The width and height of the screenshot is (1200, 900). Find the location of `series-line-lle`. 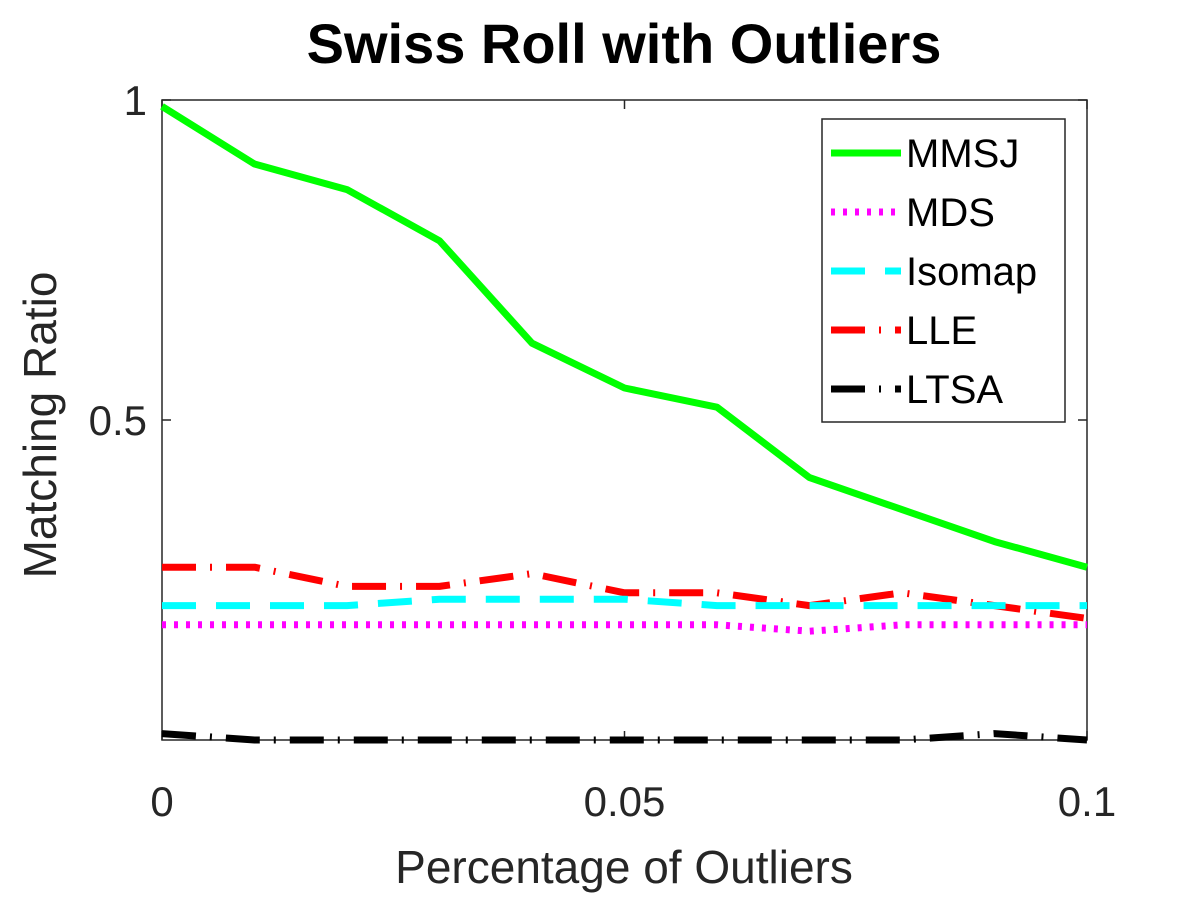

series-line-lle is located at coordinates (625, 592).